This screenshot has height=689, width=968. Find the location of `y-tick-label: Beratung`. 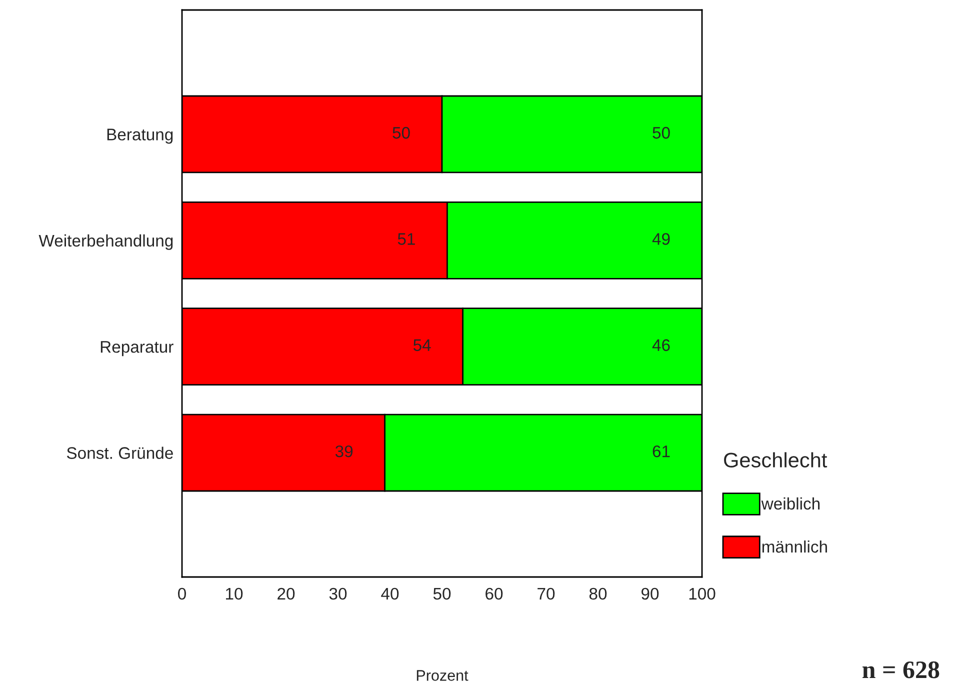

y-tick-label: Beratung is located at coordinates (140, 136).